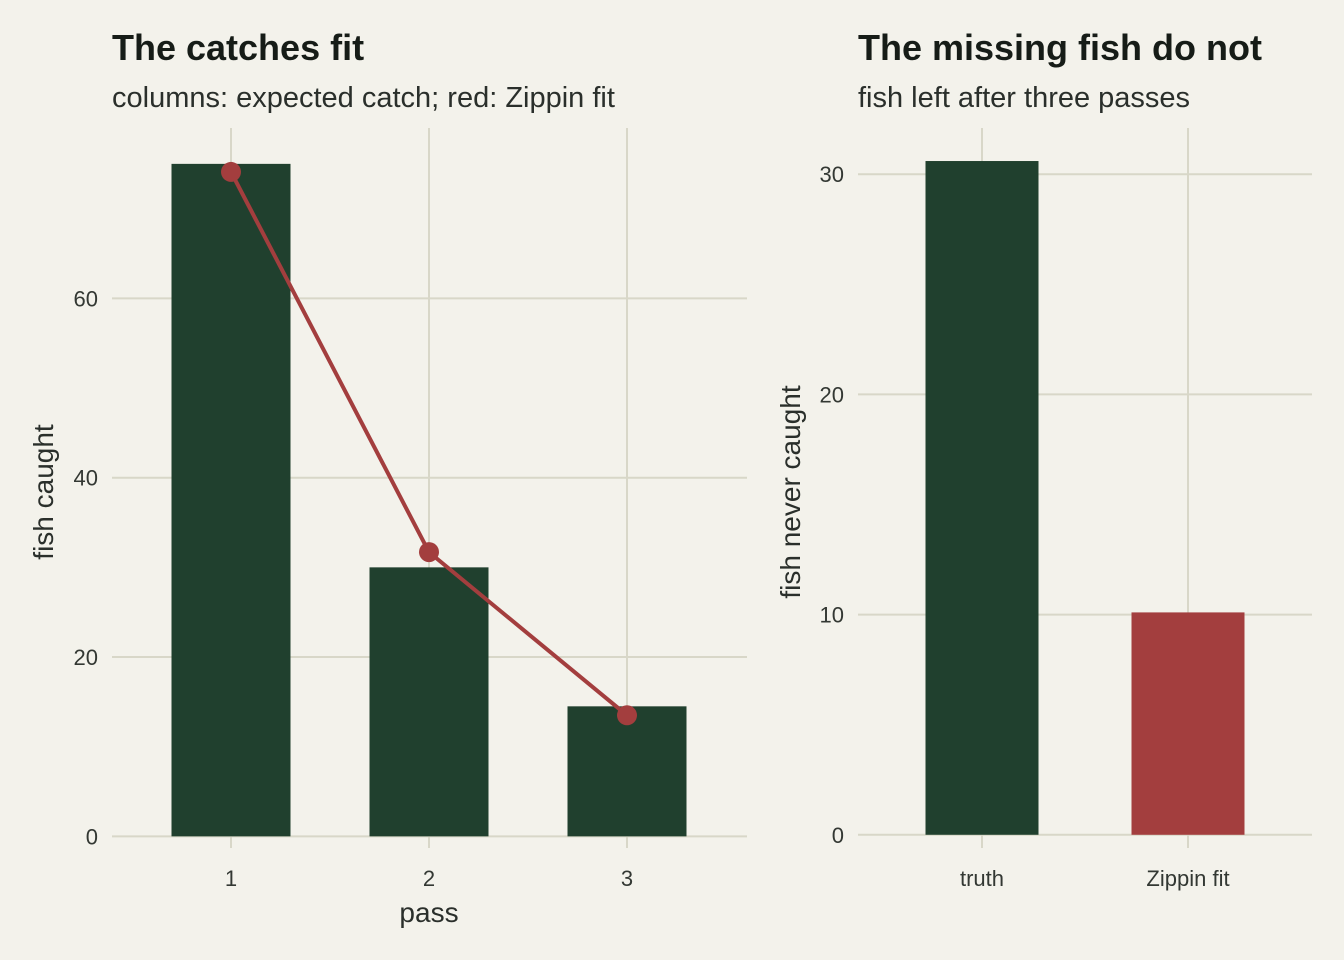  What do you see at coordinates (832, 174) in the screenshot?
I see `y-tick-label: 30` at bounding box center [832, 174].